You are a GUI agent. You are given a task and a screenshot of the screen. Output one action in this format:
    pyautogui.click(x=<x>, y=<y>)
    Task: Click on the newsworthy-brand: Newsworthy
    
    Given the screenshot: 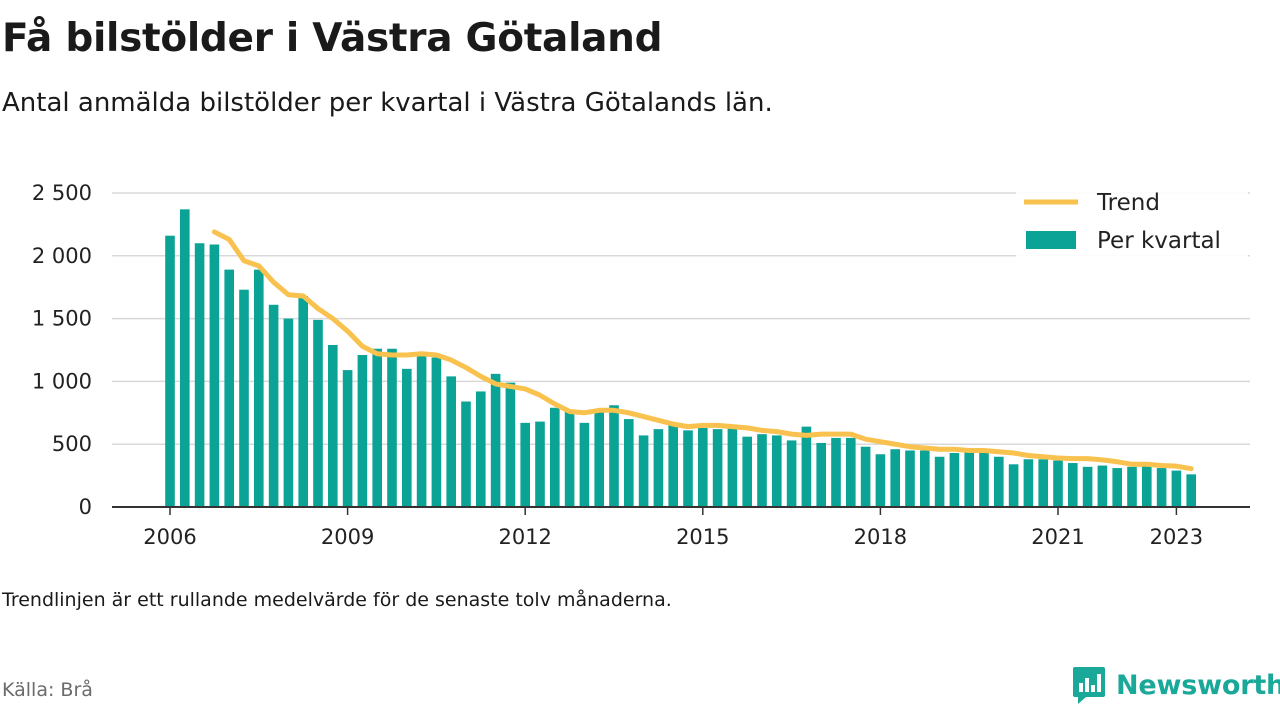 What is the action you would take?
    pyautogui.click(x=1176, y=685)
    